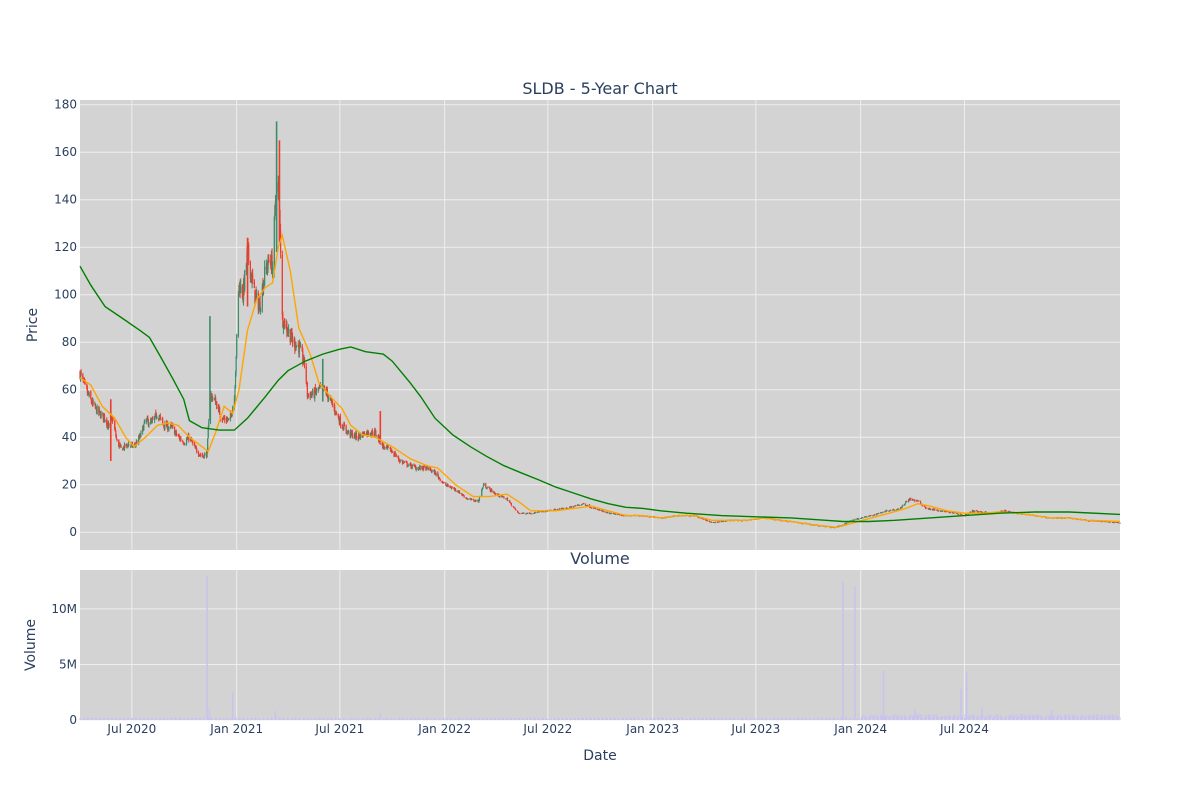 The width and height of the screenshot is (1200, 804). I want to click on price-y-tick-label: 120, so click(65, 247).